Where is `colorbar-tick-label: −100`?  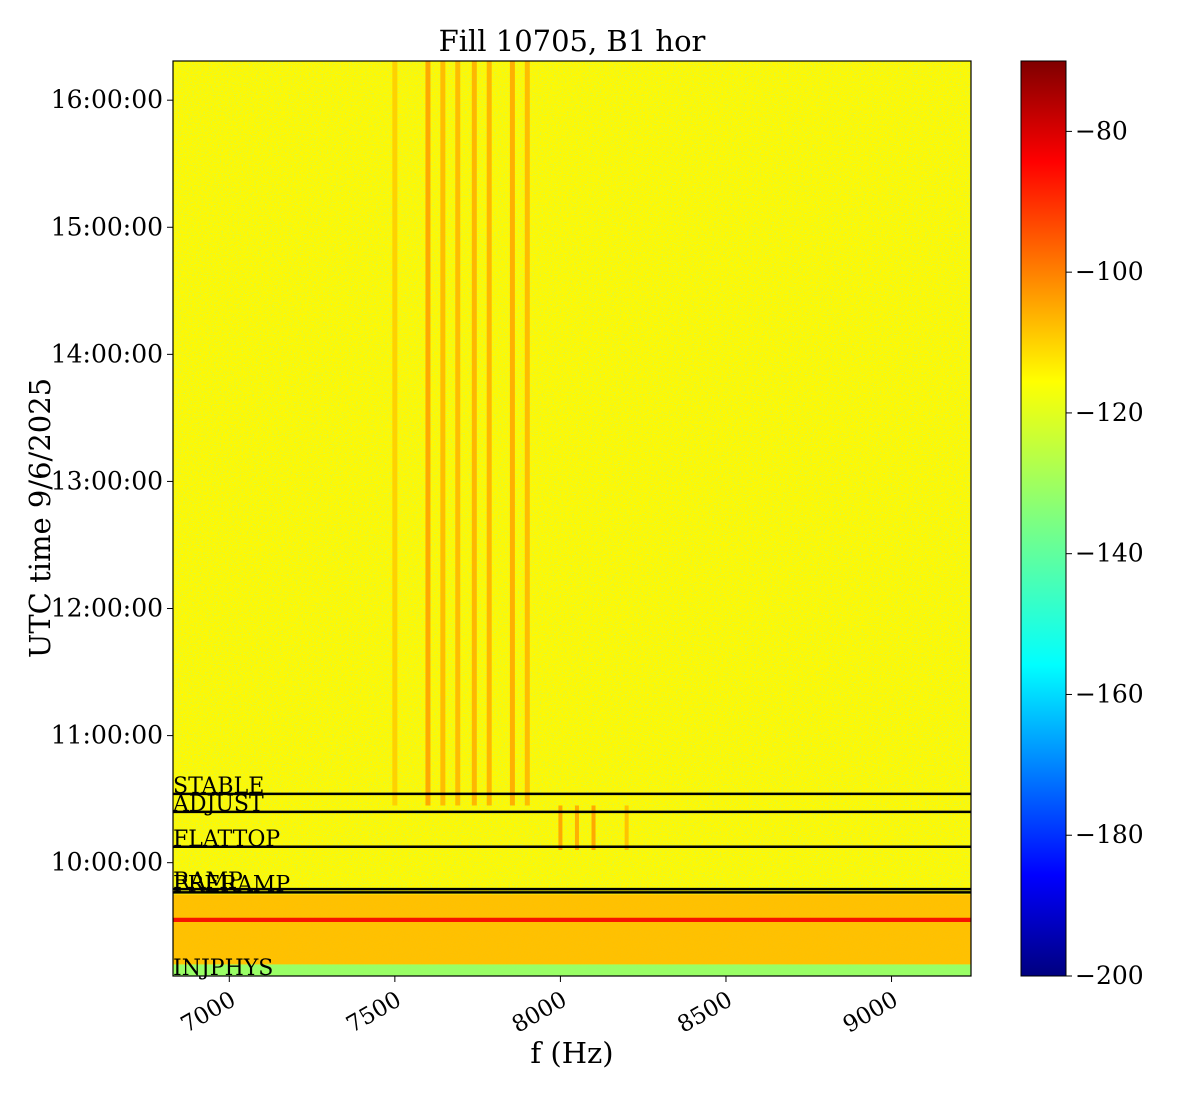
colorbar-tick-label: −100 is located at coordinates (1109, 271).